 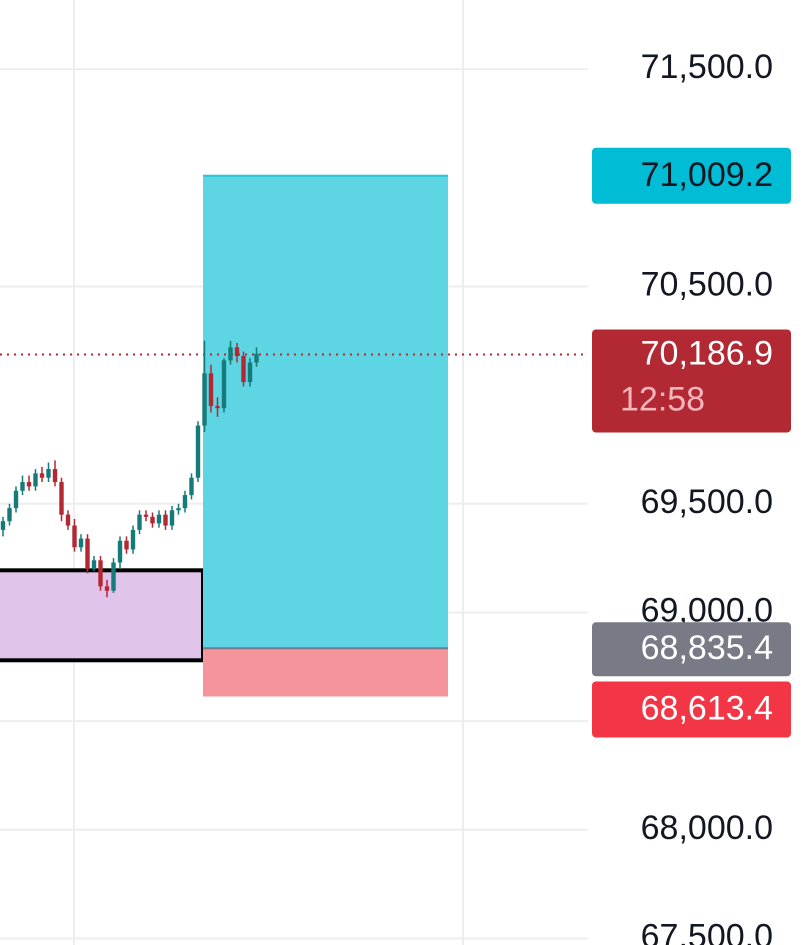 I want to click on y-tick-label: 69,500.0, so click(x=707, y=502).